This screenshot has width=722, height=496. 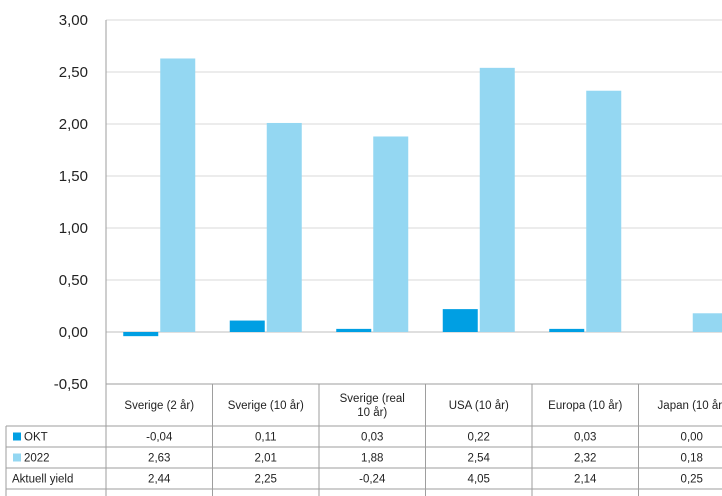 What do you see at coordinates (73, 124) in the screenshot?
I see `y-tick-label: 2,00` at bounding box center [73, 124].